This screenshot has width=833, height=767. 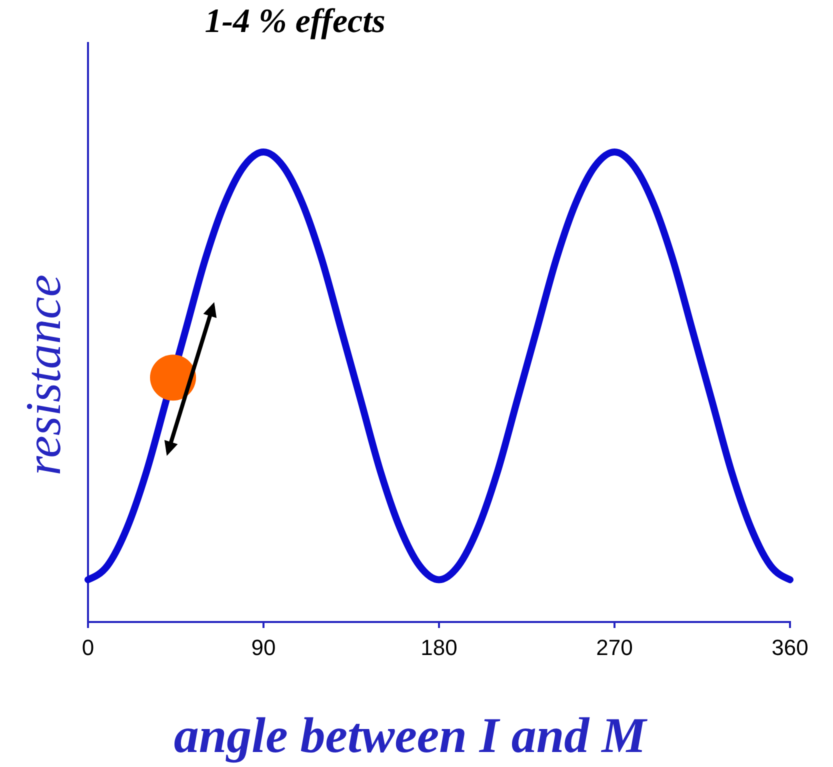 I want to click on x-tick-label: 0, so click(x=88, y=647).